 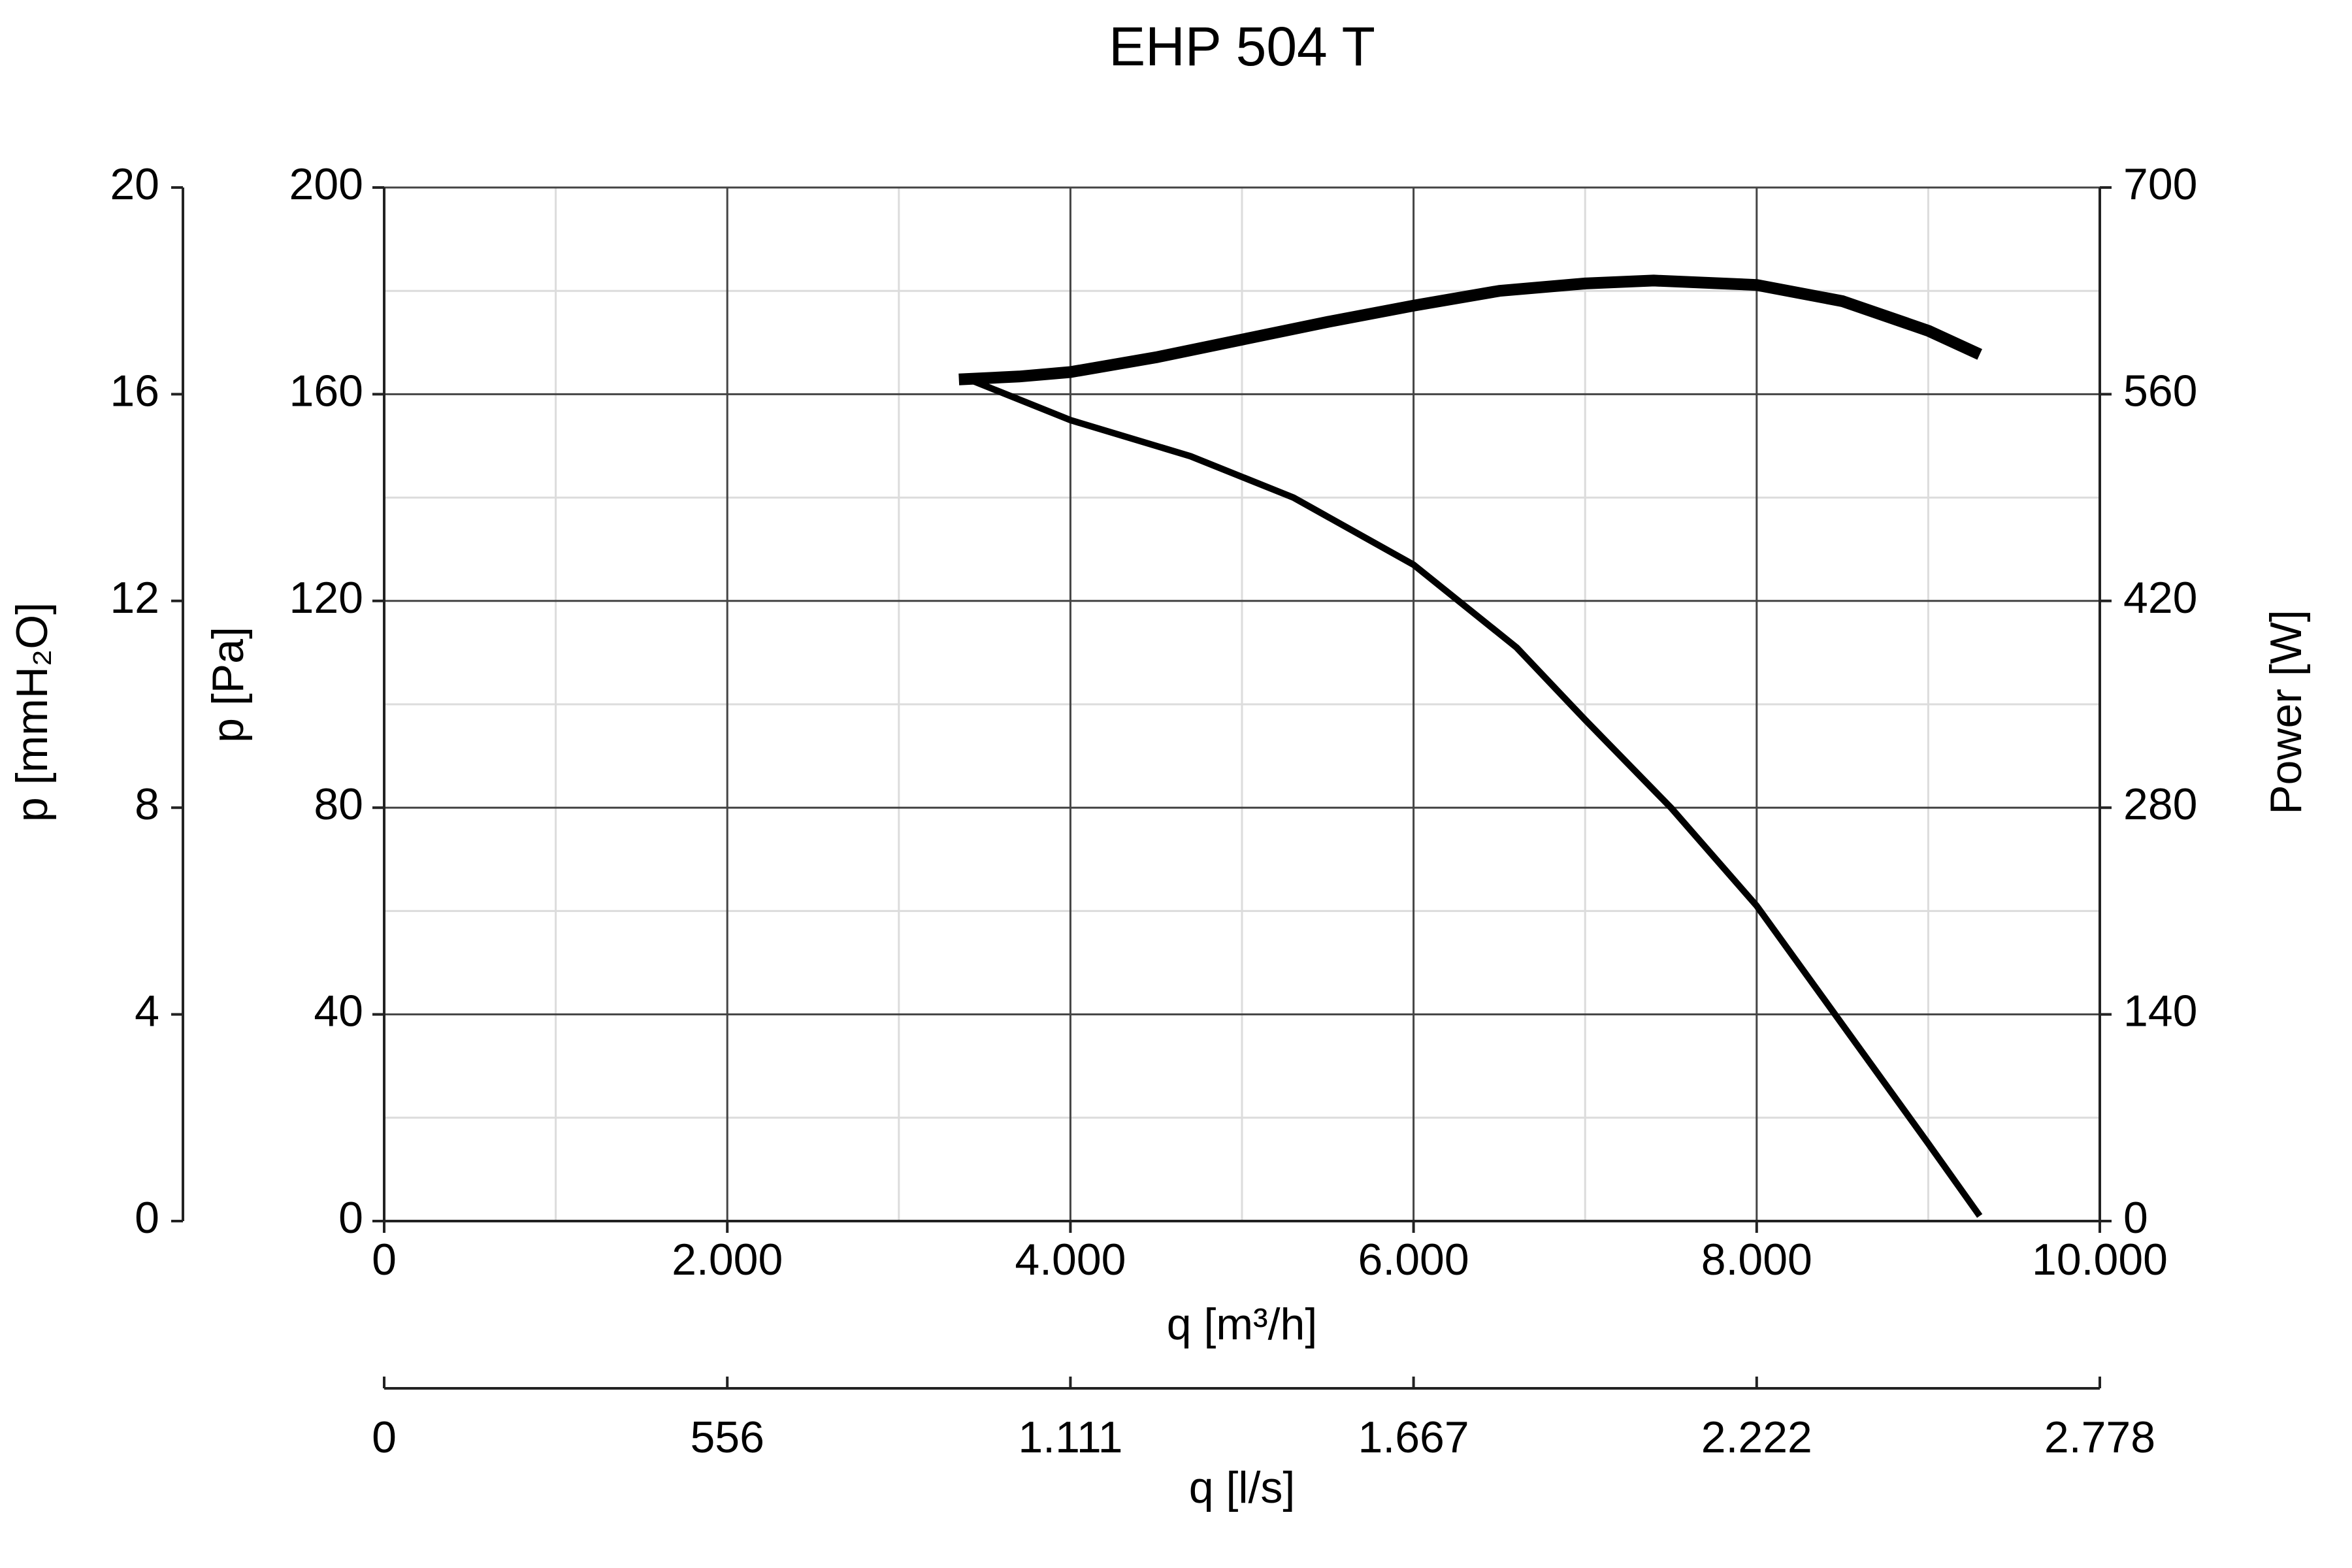 What do you see at coordinates (338, 804) in the screenshot?
I see `y-tick-label-pa: 80` at bounding box center [338, 804].